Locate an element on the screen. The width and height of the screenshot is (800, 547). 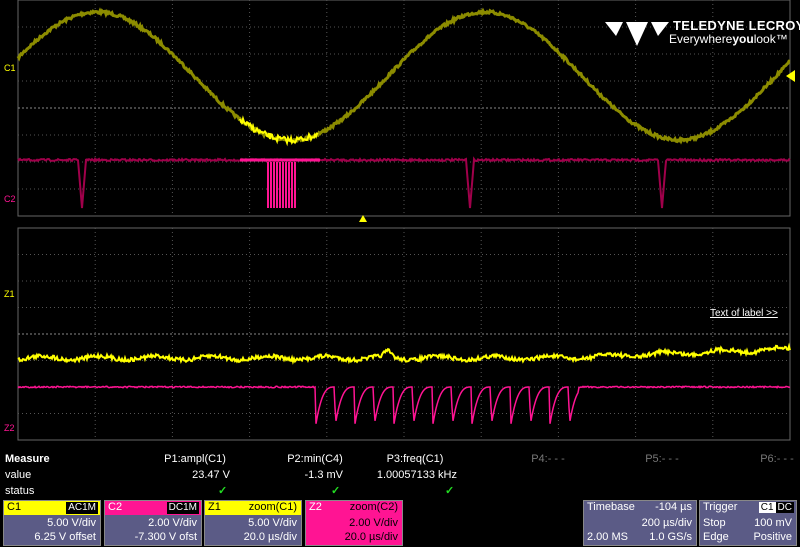
zoom-name: Z2 is located at coordinates (315, 507).